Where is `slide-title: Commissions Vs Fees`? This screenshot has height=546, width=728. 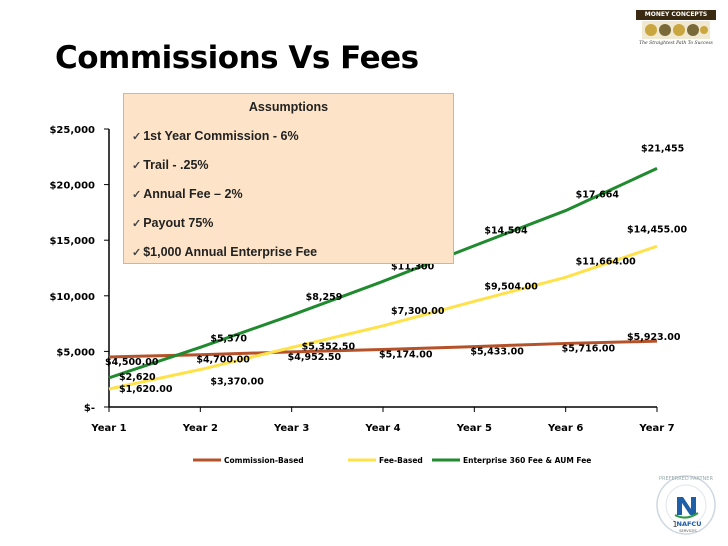
slide-title: Commissions Vs Fees is located at coordinates (237, 58).